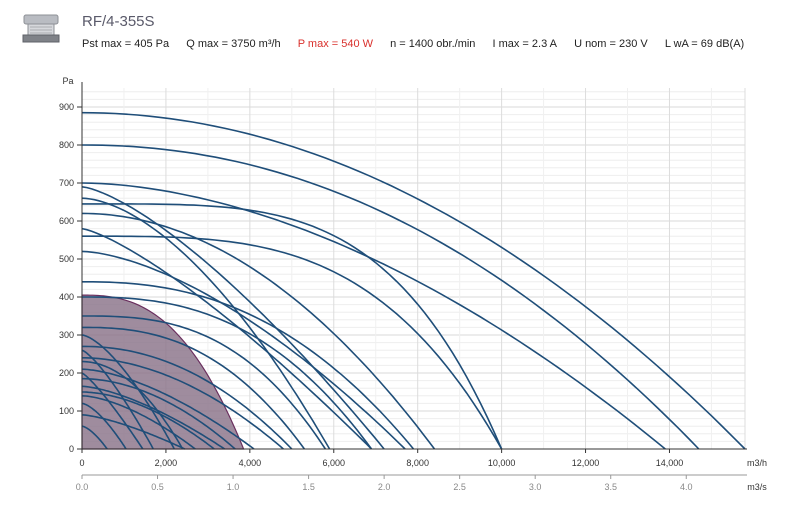 The image size is (805, 507). What do you see at coordinates (704, 44) in the screenshot?
I see `spec-sound-power: L wA = 69 dB(A)` at bounding box center [704, 44].